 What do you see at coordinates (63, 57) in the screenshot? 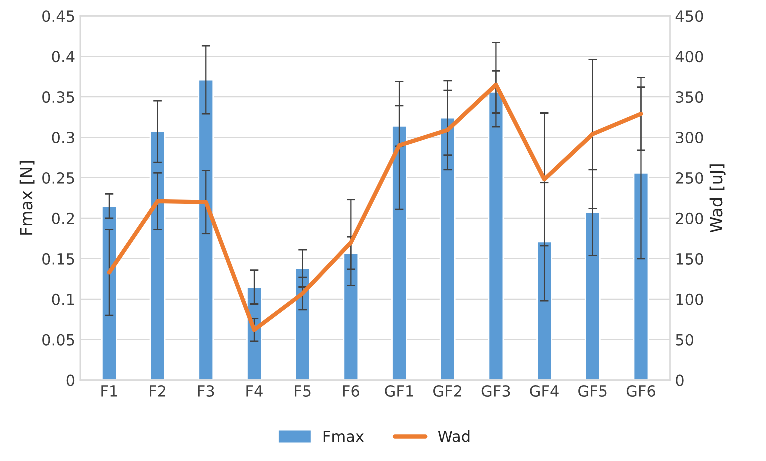
I see `y-tick-label: 0.4` at bounding box center [63, 57].